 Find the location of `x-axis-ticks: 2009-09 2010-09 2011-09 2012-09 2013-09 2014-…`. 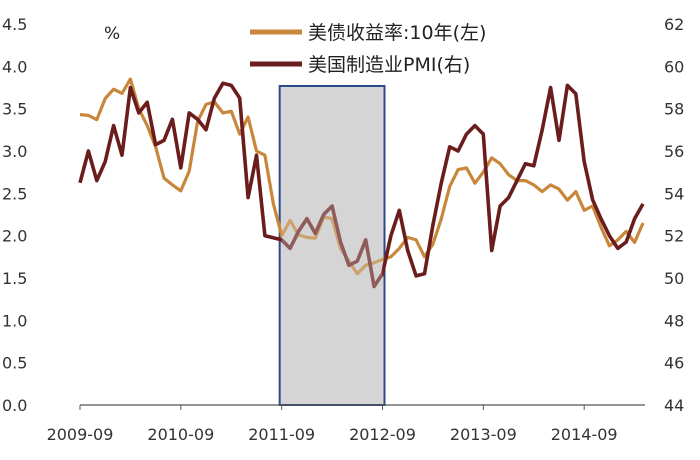

x-axis-ticks: 2009-09 2010-09 2011-09 2012-09 2013-09 2014-… is located at coordinates (332, 424).